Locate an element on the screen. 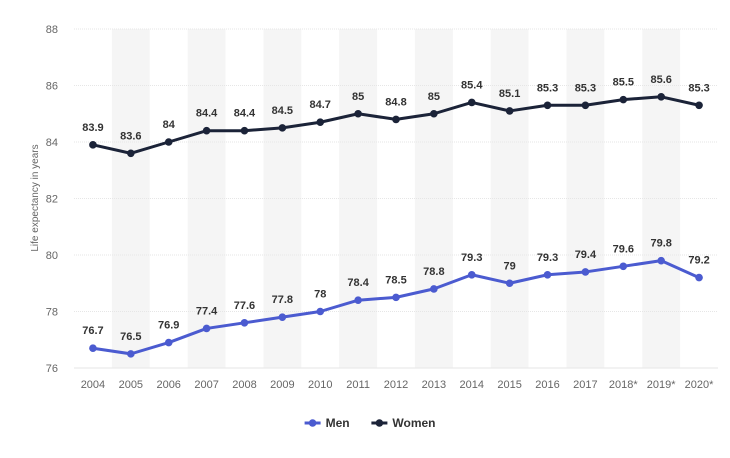  y-axis-ticks: 76 78 80 82 84 86 88 is located at coordinates (52, 199).